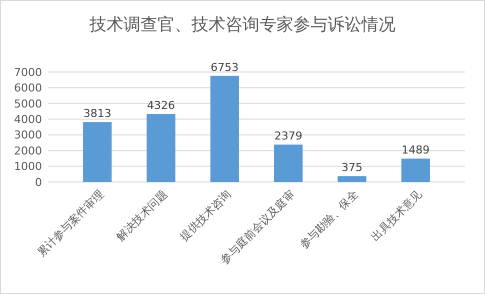  What do you see at coordinates (97, 113) in the screenshot?
I see `data-label: 3813` at bounding box center [97, 113].